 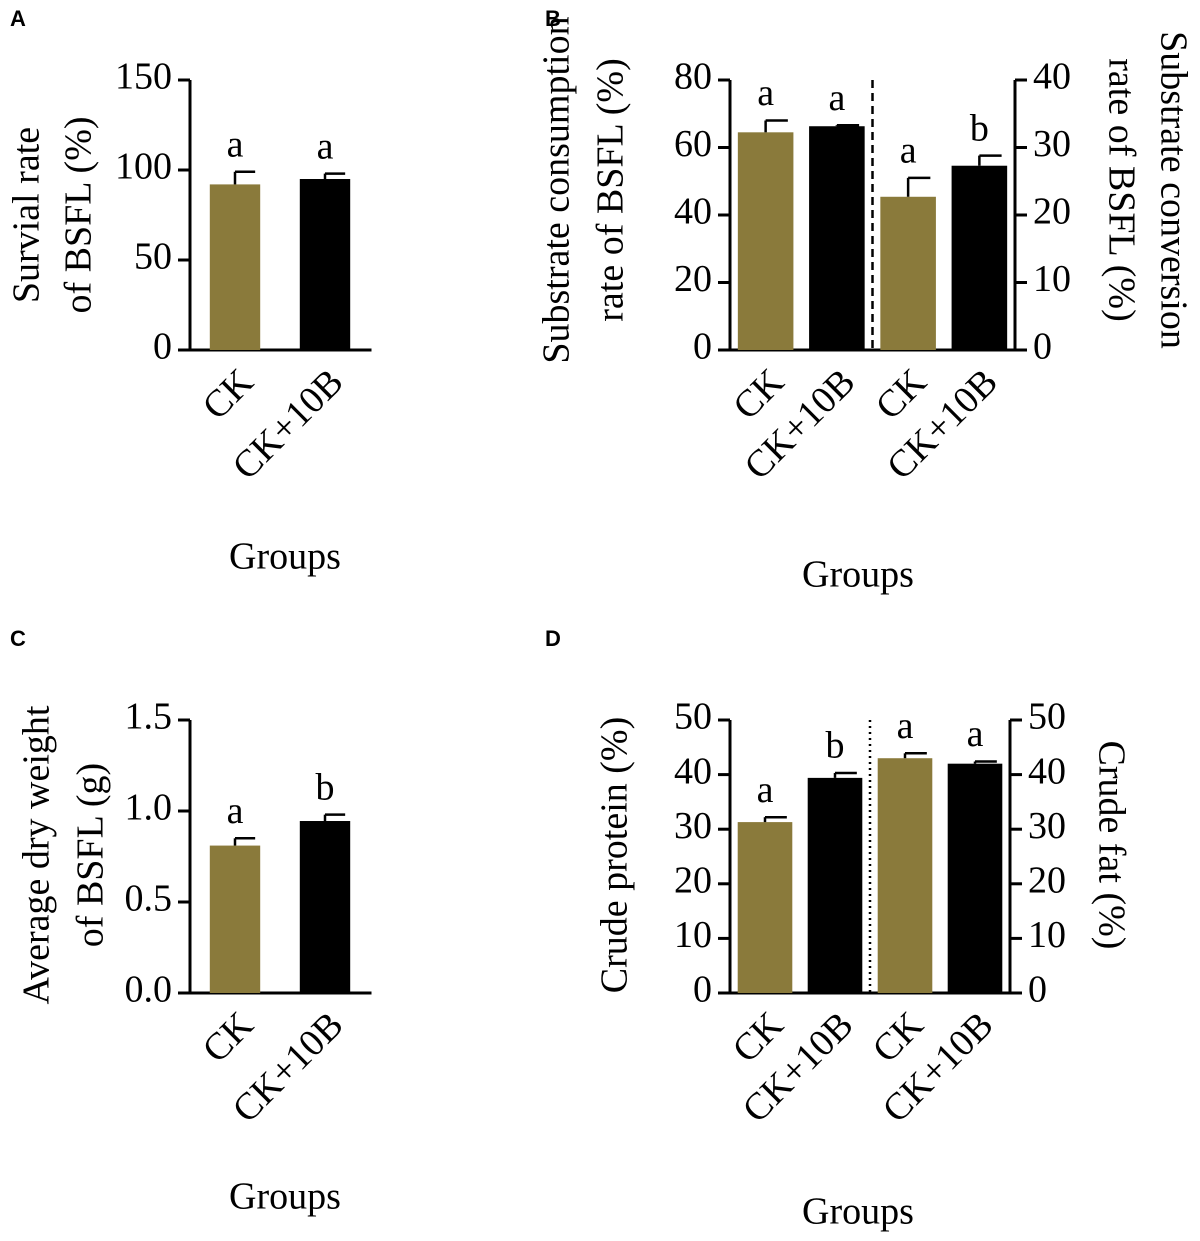 What do you see at coordinates (143, 77) in the screenshot?
I see `tick-label: 150` at bounding box center [143, 77].